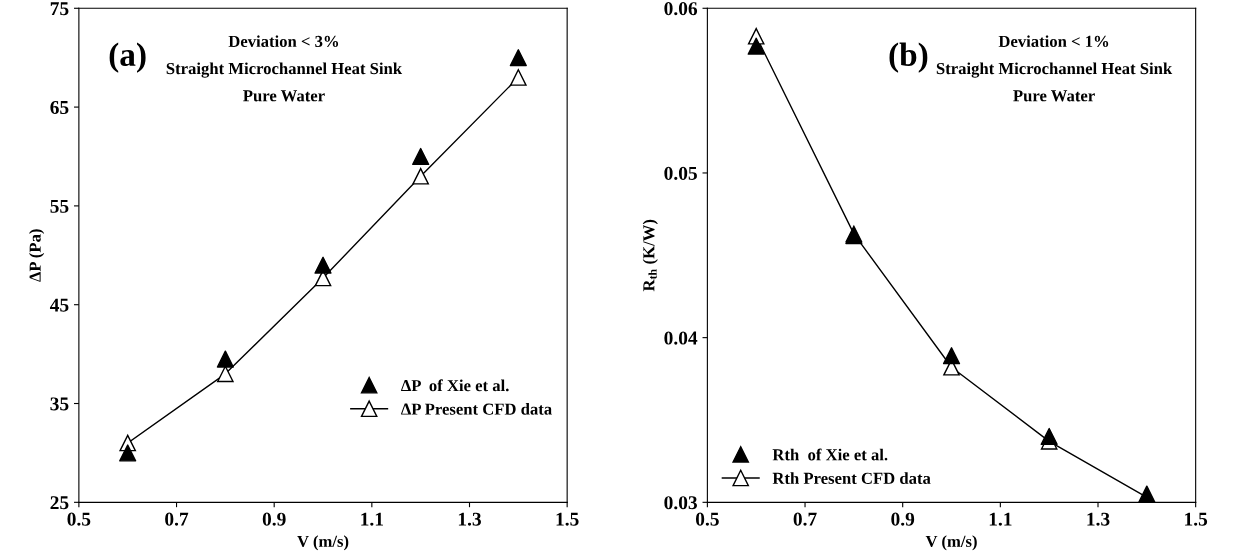  Describe the element at coordinates (59, 107) in the screenshot. I see `y-tick-label: 65` at that location.